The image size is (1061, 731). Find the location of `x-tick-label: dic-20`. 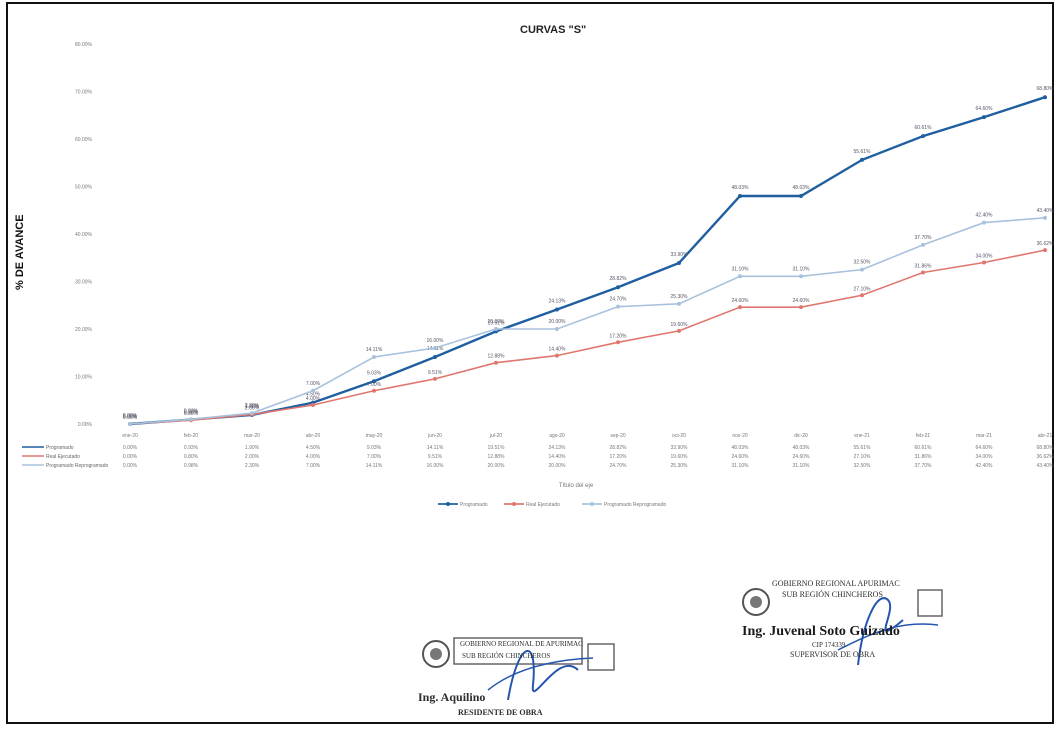

x-tick-label: dic-20 is located at coordinates (801, 436).